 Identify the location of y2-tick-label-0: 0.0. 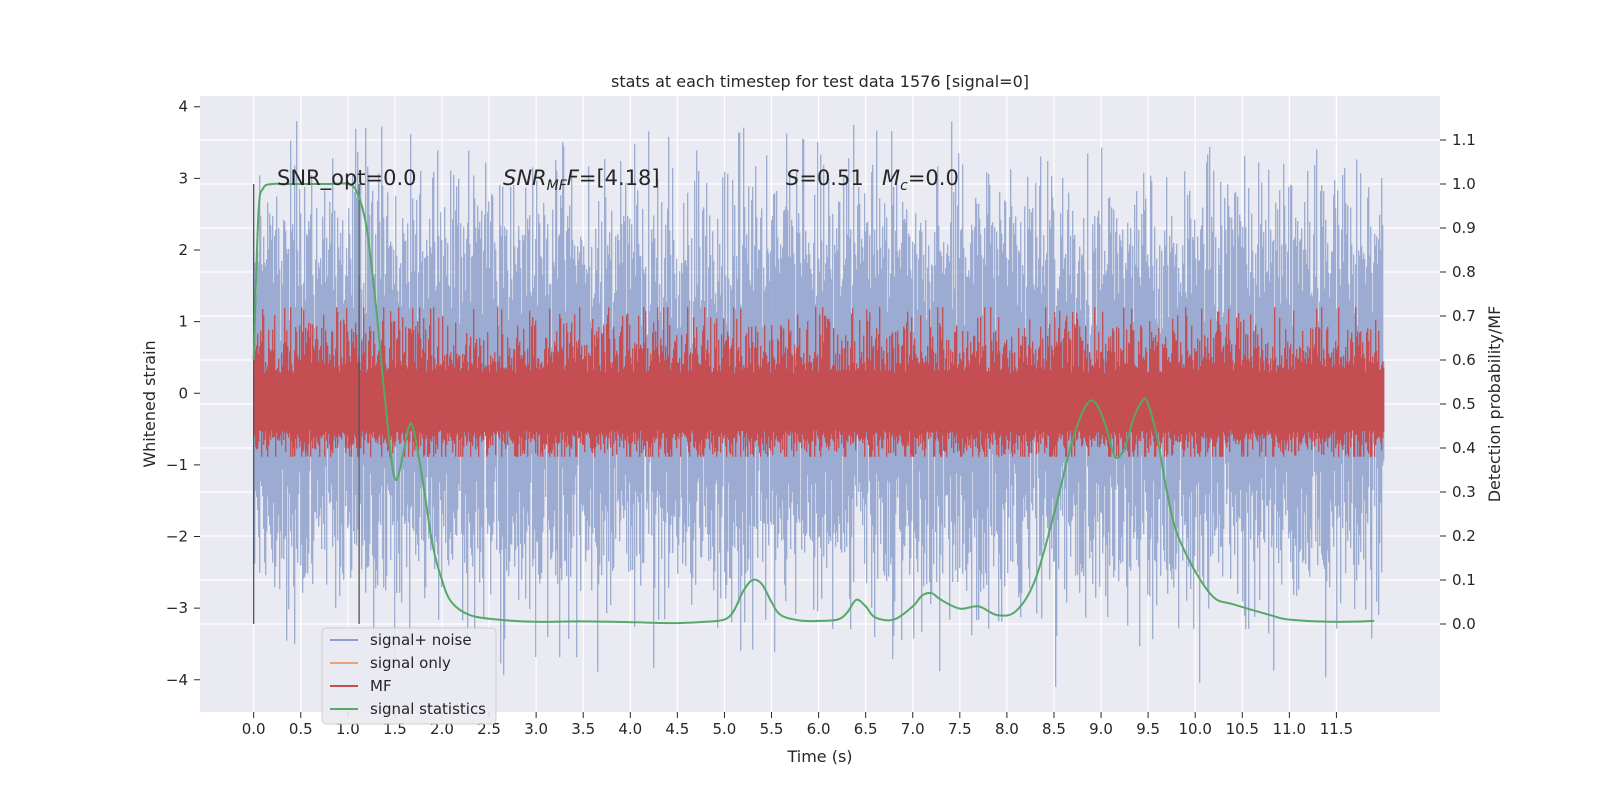
(1464, 624).